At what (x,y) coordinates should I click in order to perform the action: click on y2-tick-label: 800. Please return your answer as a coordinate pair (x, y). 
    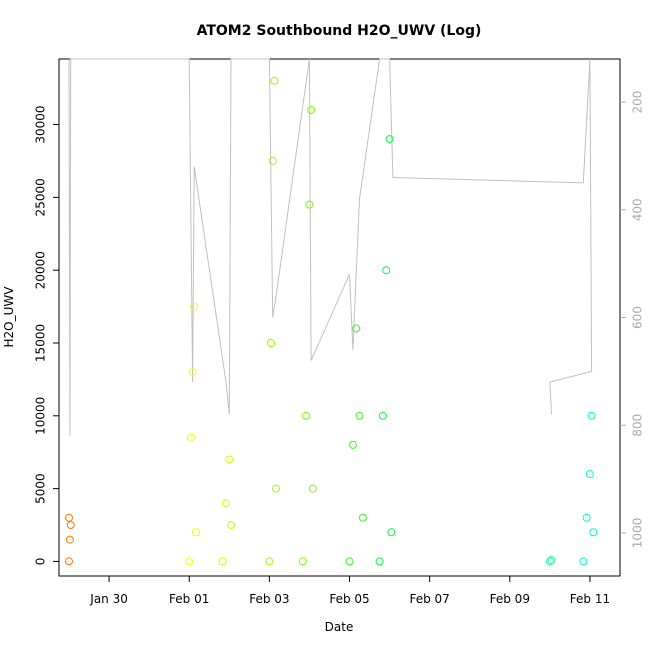
    Looking at the image, I should click on (638, 425).